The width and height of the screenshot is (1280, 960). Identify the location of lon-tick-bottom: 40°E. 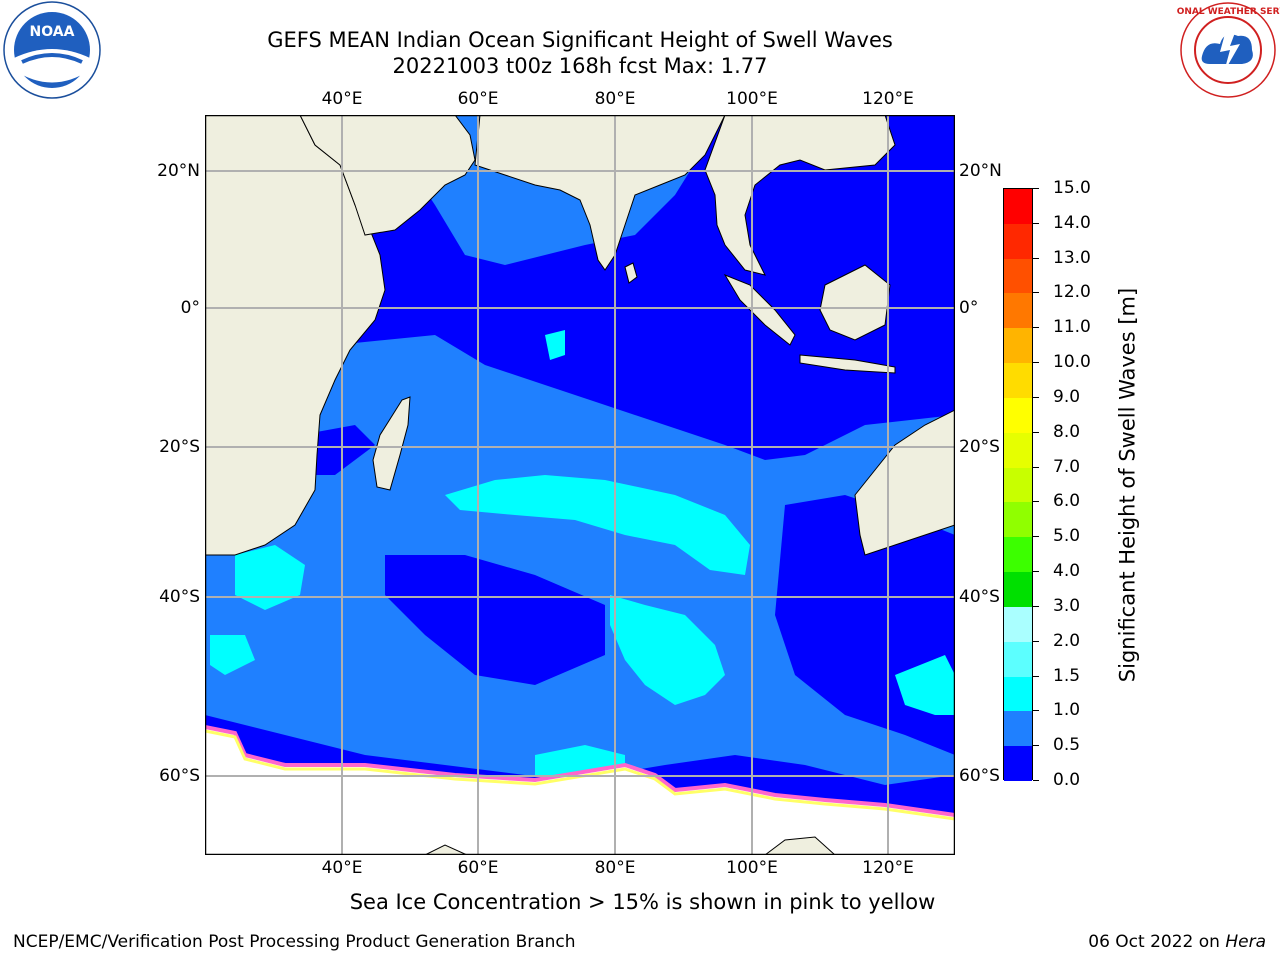
(342, 868).